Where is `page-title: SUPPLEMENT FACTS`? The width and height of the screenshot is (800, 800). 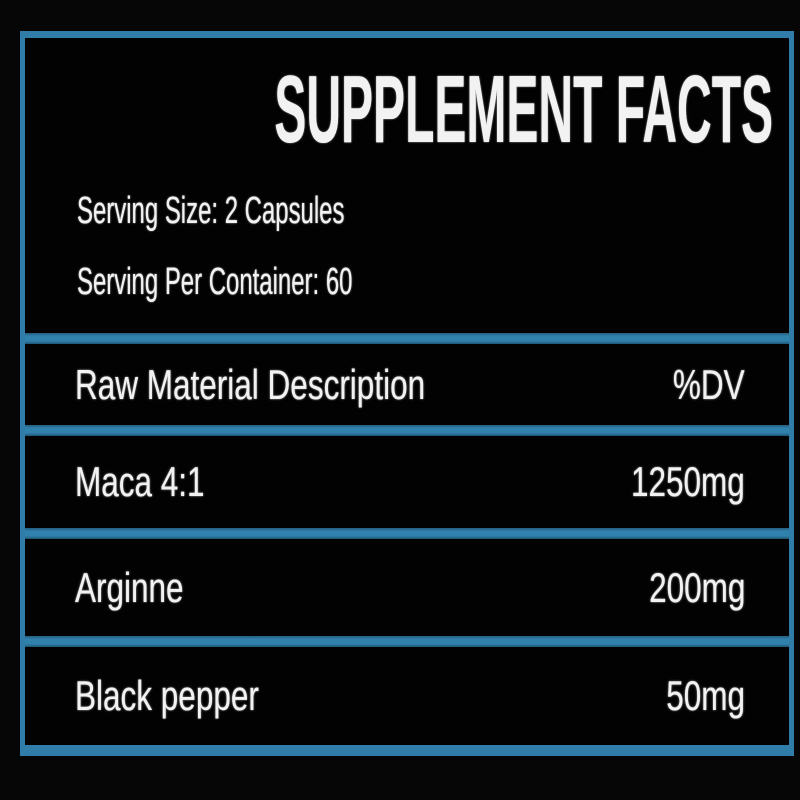
page-title: SUPPLEMENT FACTS is located at coordinates (407, 110).